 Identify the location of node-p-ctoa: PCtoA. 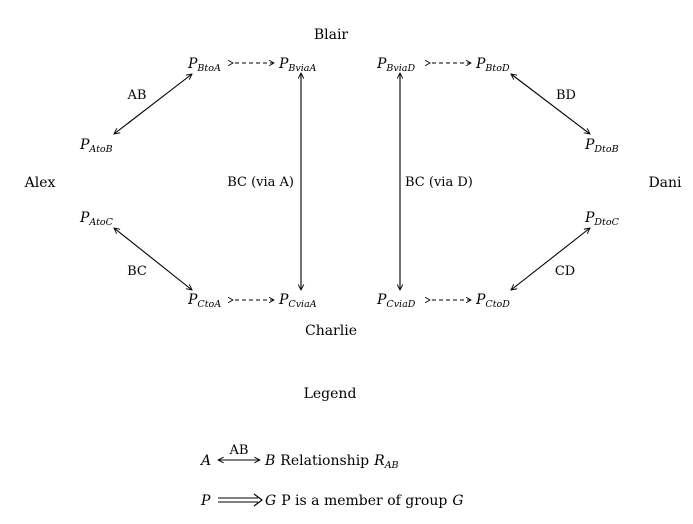
(204, 301).